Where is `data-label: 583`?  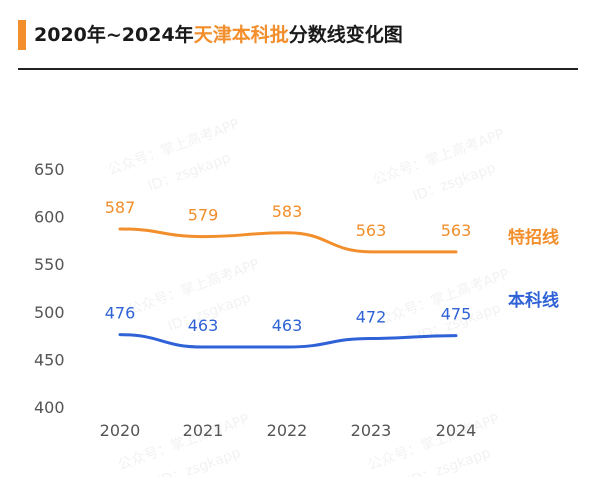 data-label: 583 is located at coordinates (287, 211).